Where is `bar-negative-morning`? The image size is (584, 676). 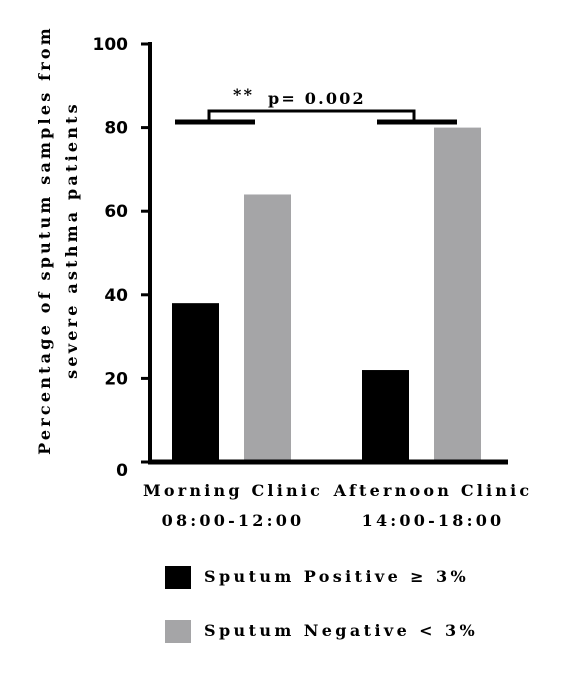 bar-negative-morning is located at coordinates (267, 328).